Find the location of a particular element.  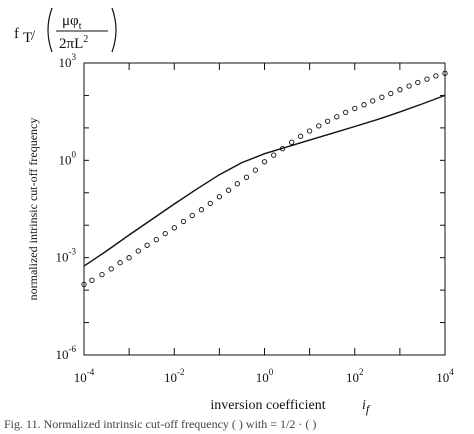

x-axis-symbol: if is located at coordinates (366, 407).